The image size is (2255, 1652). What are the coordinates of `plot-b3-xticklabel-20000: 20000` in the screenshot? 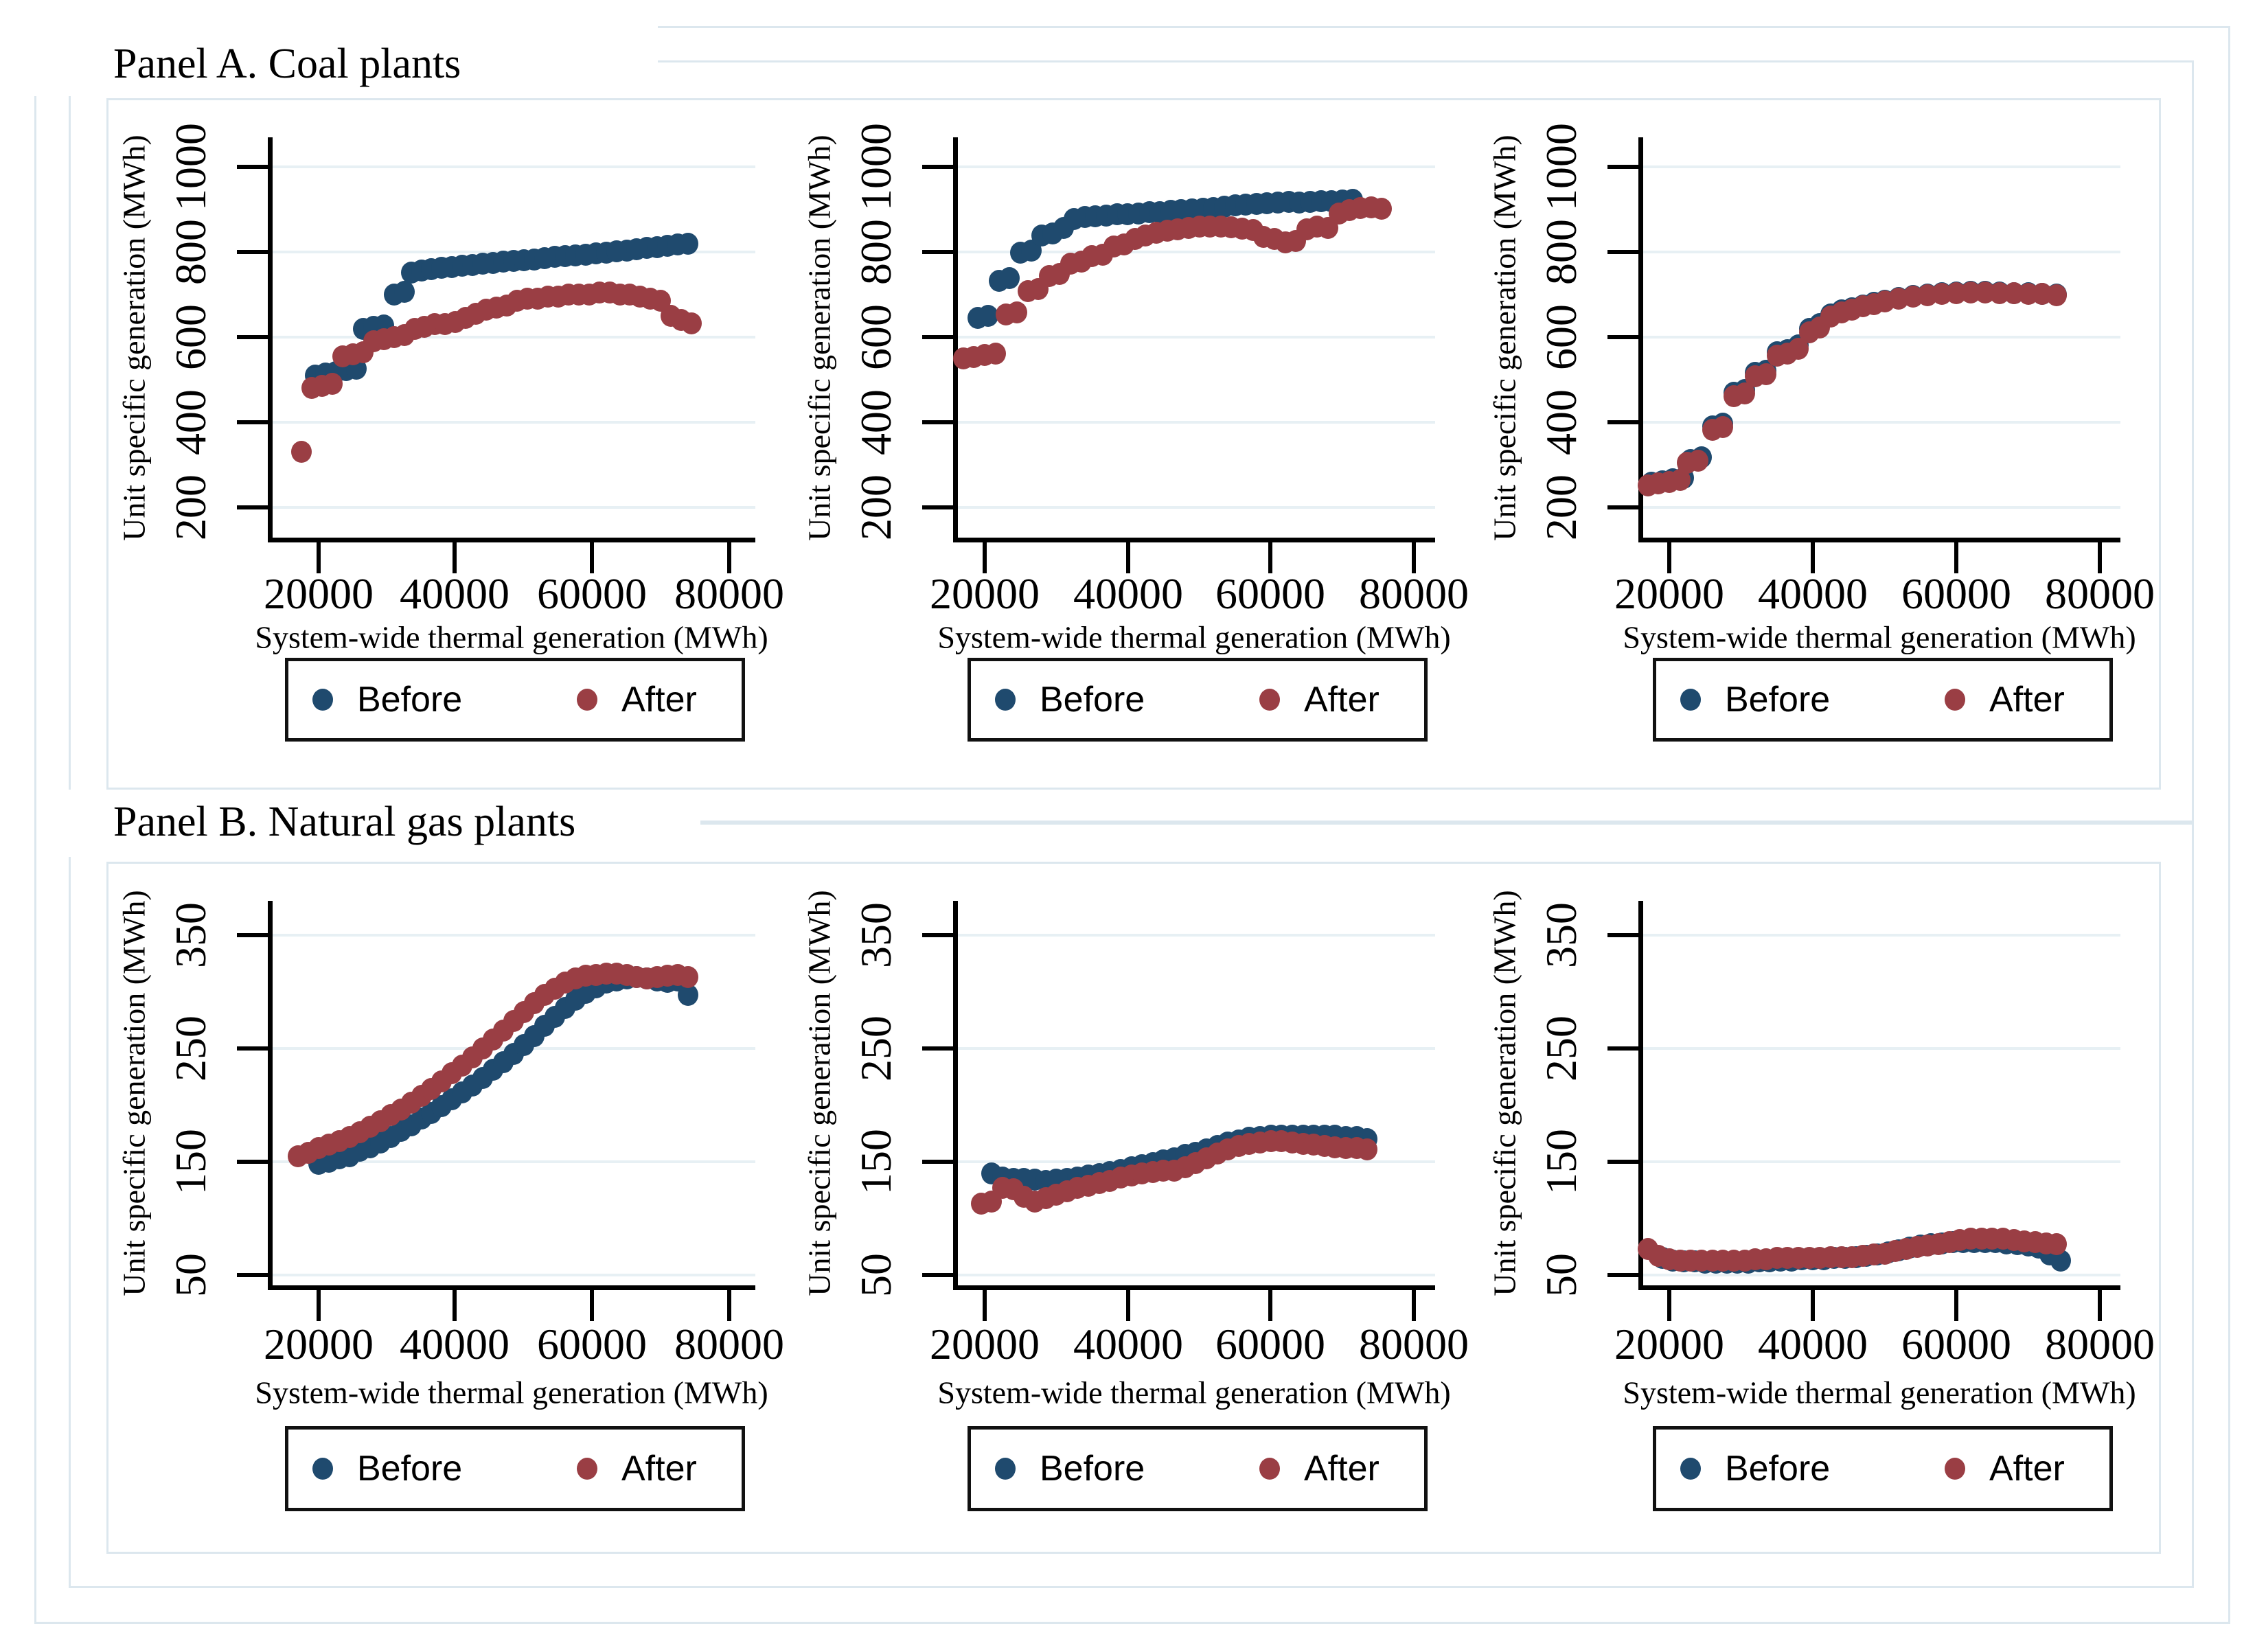 It's located at (1669, 1344).